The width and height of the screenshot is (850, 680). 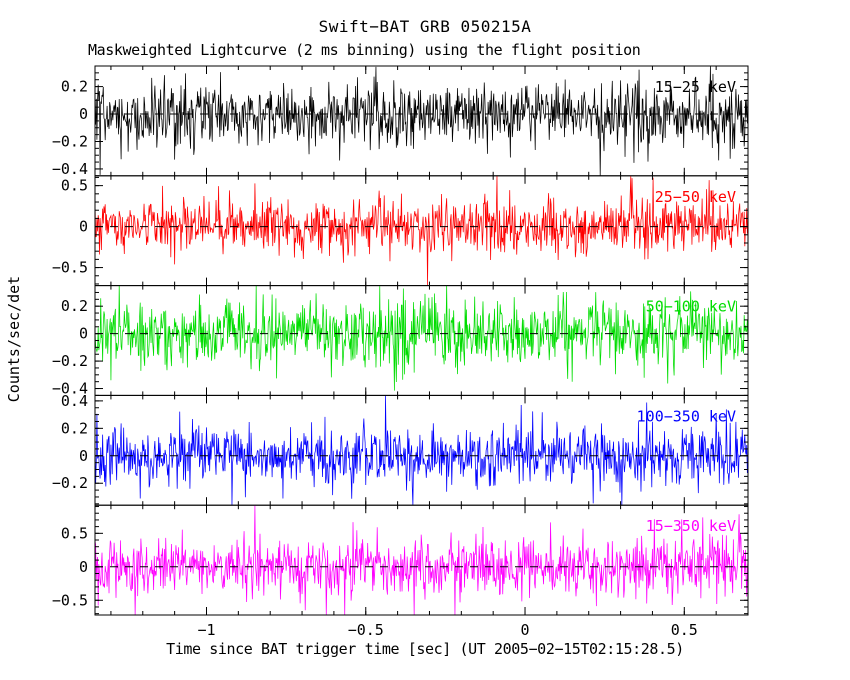 I want to click on band-label-5: 15−350 keV, so click(x=691, y=526).